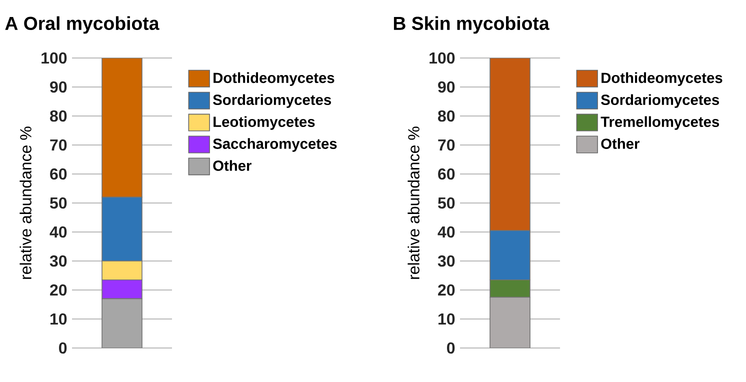  I want to click on legend-label: Tremellomycetes, so click(660, 123).